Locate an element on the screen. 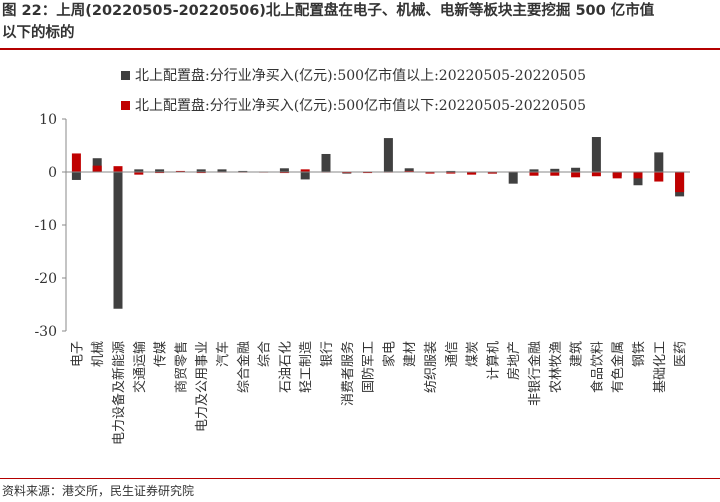 Image resolution: width=720 pixels, height=502 pixels. x-tick-label: 通信 is located at coordinates (452, 354).